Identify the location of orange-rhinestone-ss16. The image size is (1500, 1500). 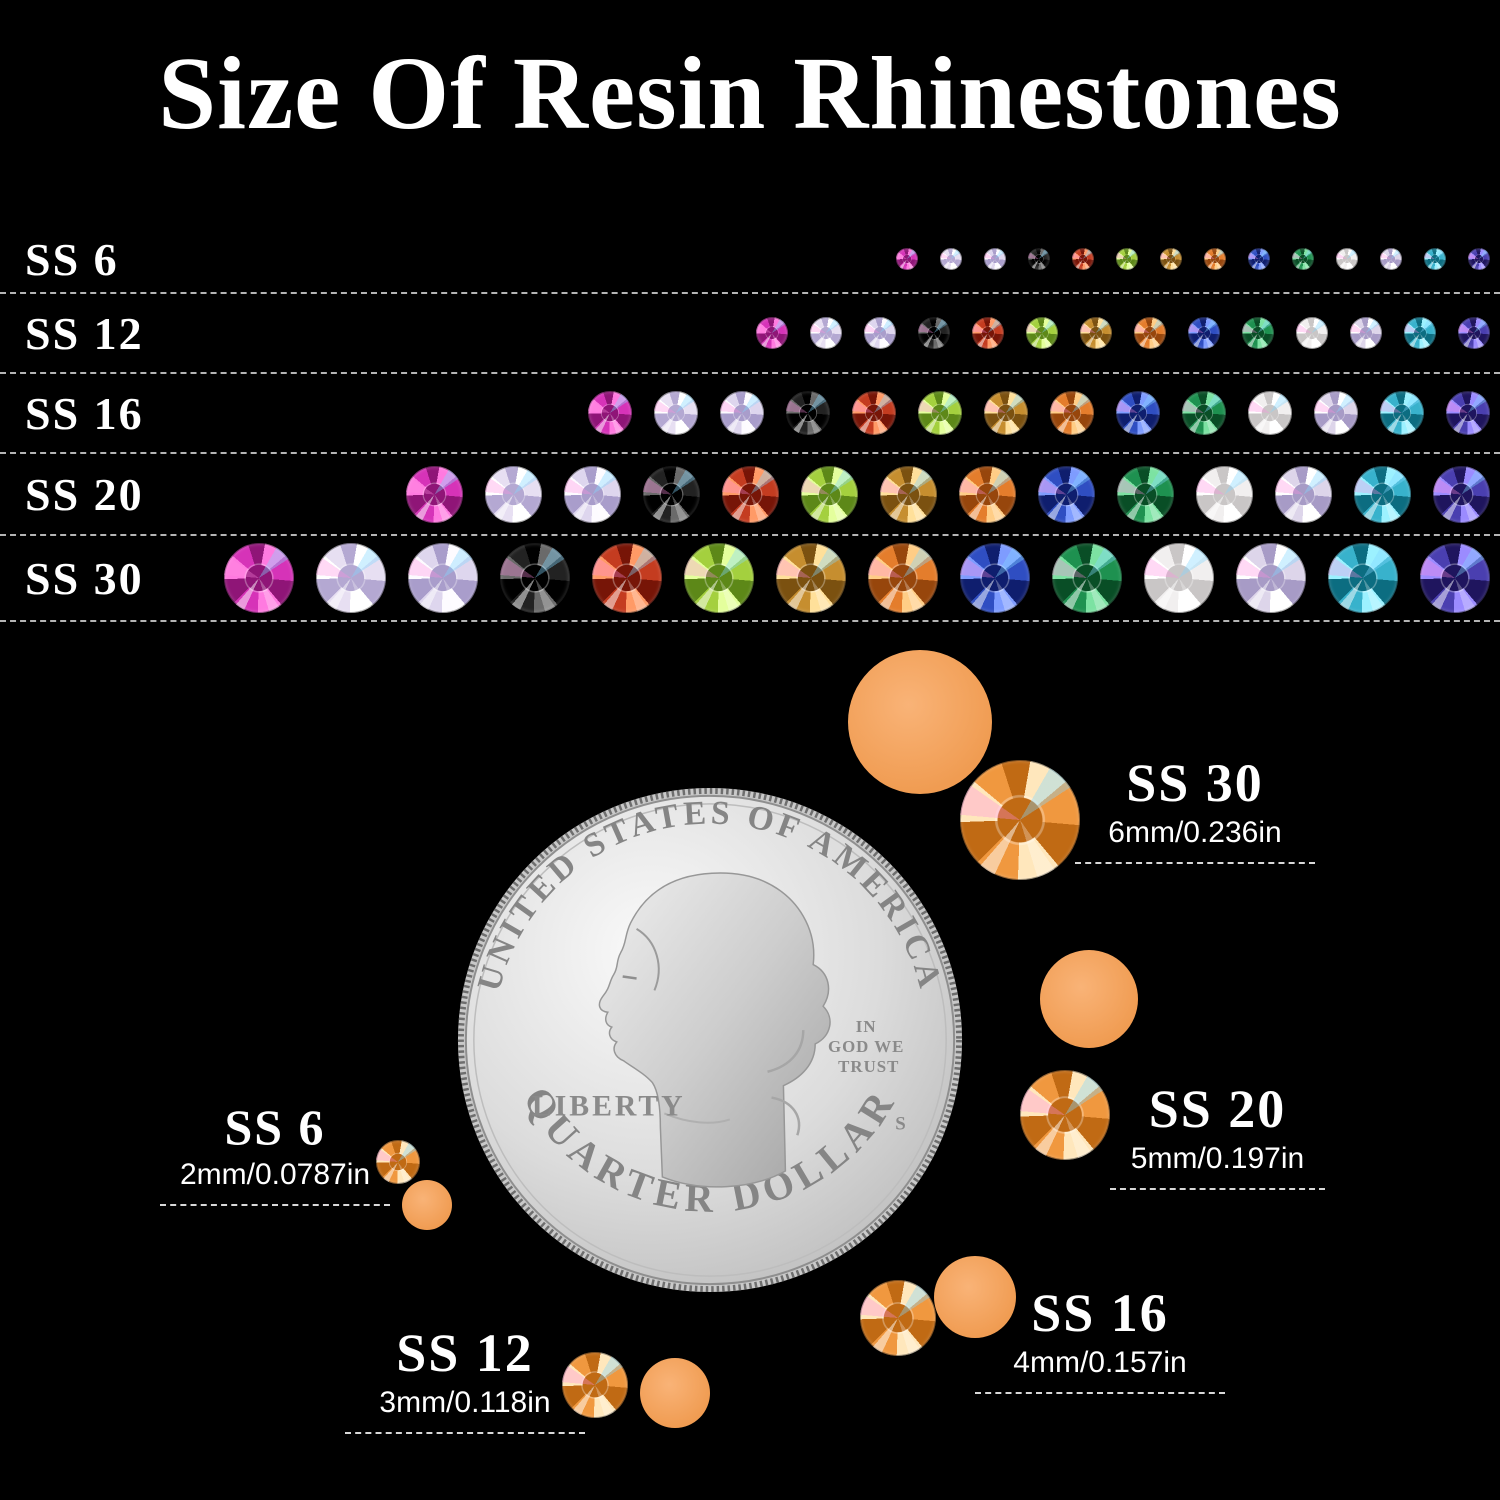
(898, 1318).